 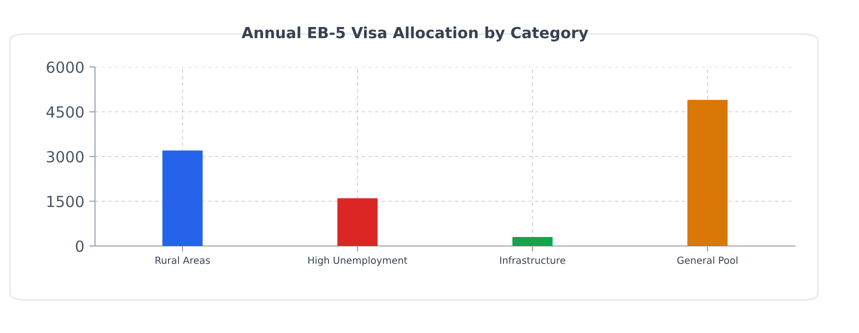 I want to click on chart-title: Annual EB-5 Visa Allocation by Category, so click(x=415, y=34).